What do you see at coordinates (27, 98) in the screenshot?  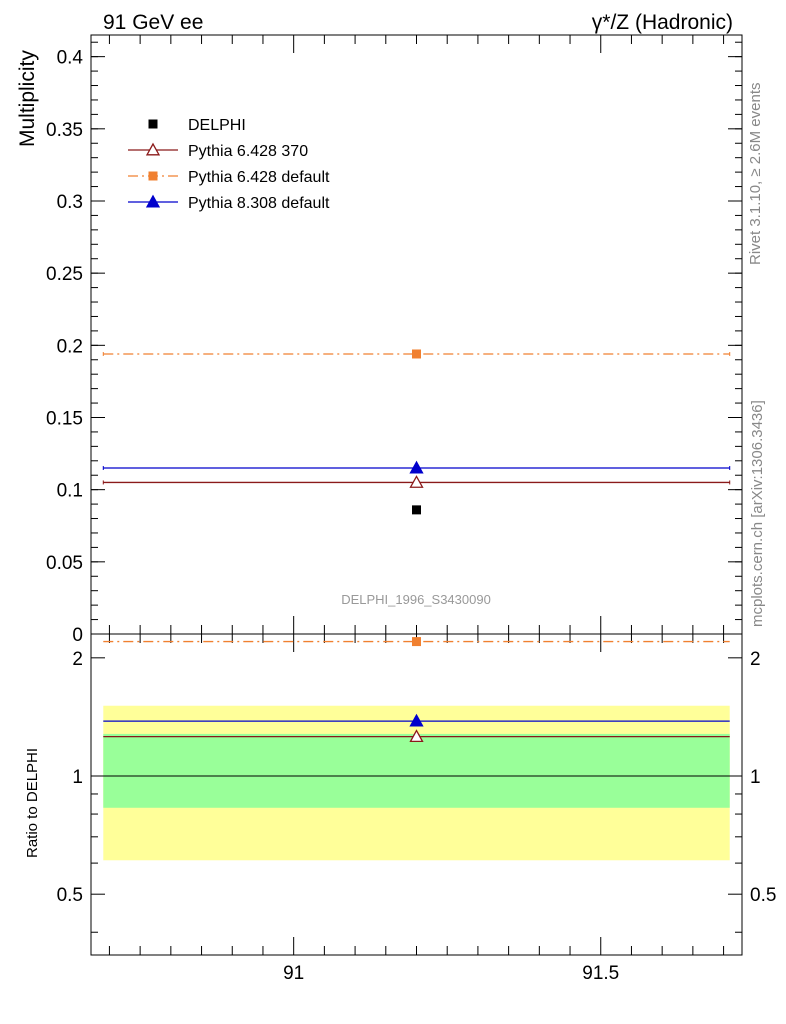 I see `main-y-axis-label: Multiplicity` at bounding box center [27, 98].